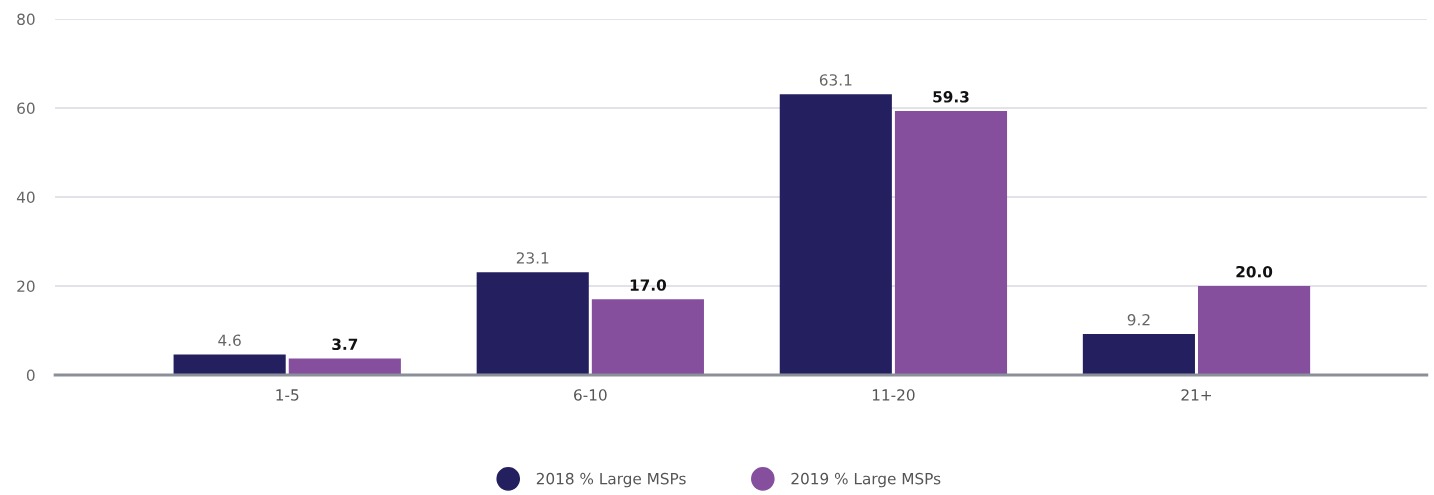 This screenshot has height=495, width=1434. What do you see at coordinates (1196, 395) in the screenshot?
I see `x-tick-label: 21+` at bounding box center [1196, 395].